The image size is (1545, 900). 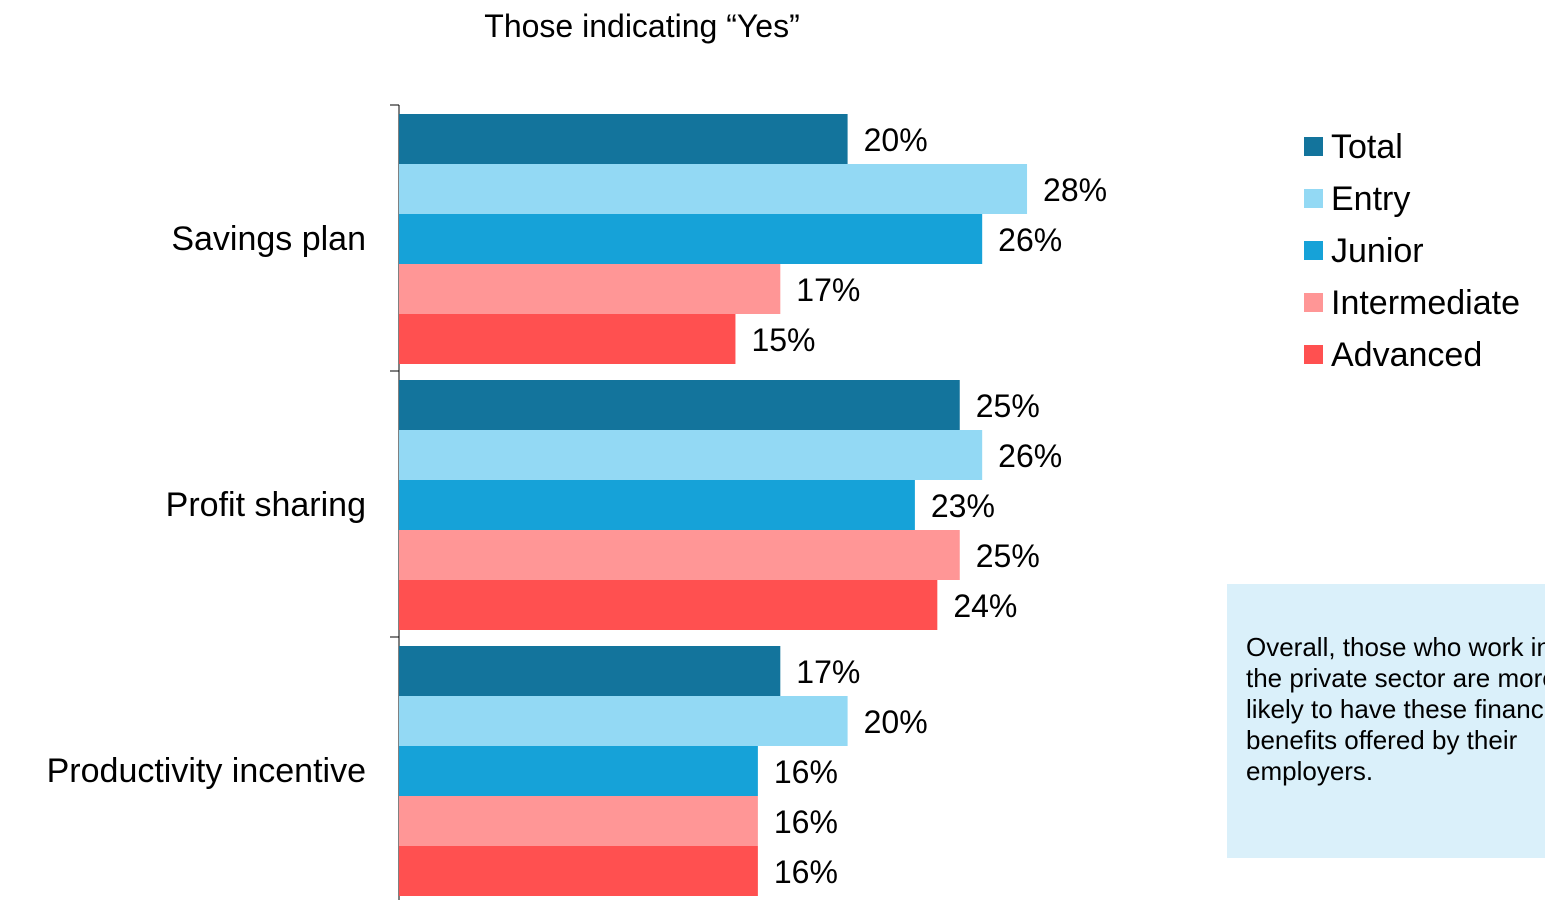 I want to click on data-label: 24%, so click(x=985, y=606).